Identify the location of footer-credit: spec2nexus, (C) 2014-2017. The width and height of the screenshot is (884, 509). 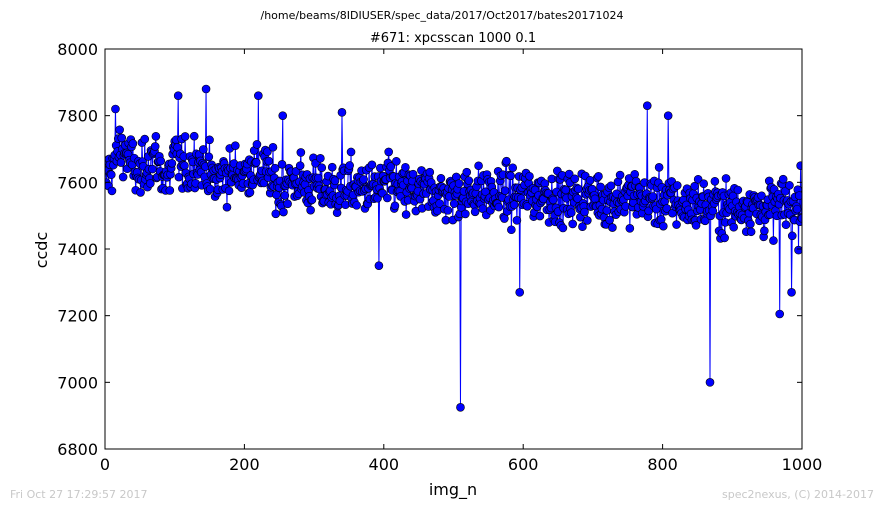
(798, 494).